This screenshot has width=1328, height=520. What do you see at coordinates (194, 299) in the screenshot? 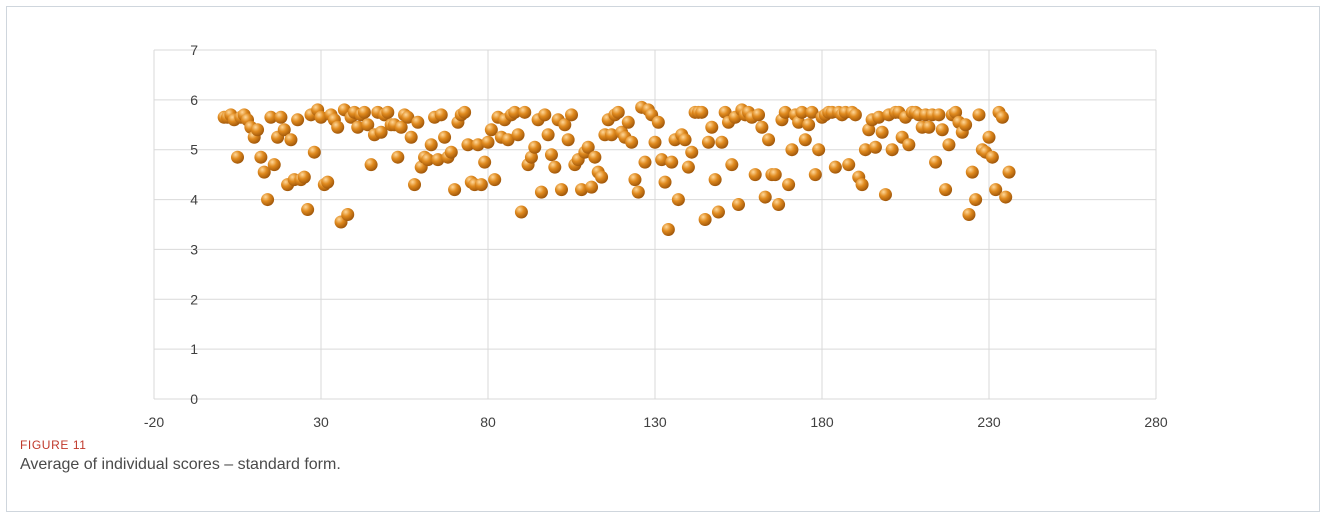
I see `y-tick-label-2: 2` at bounding box center [194, 299].